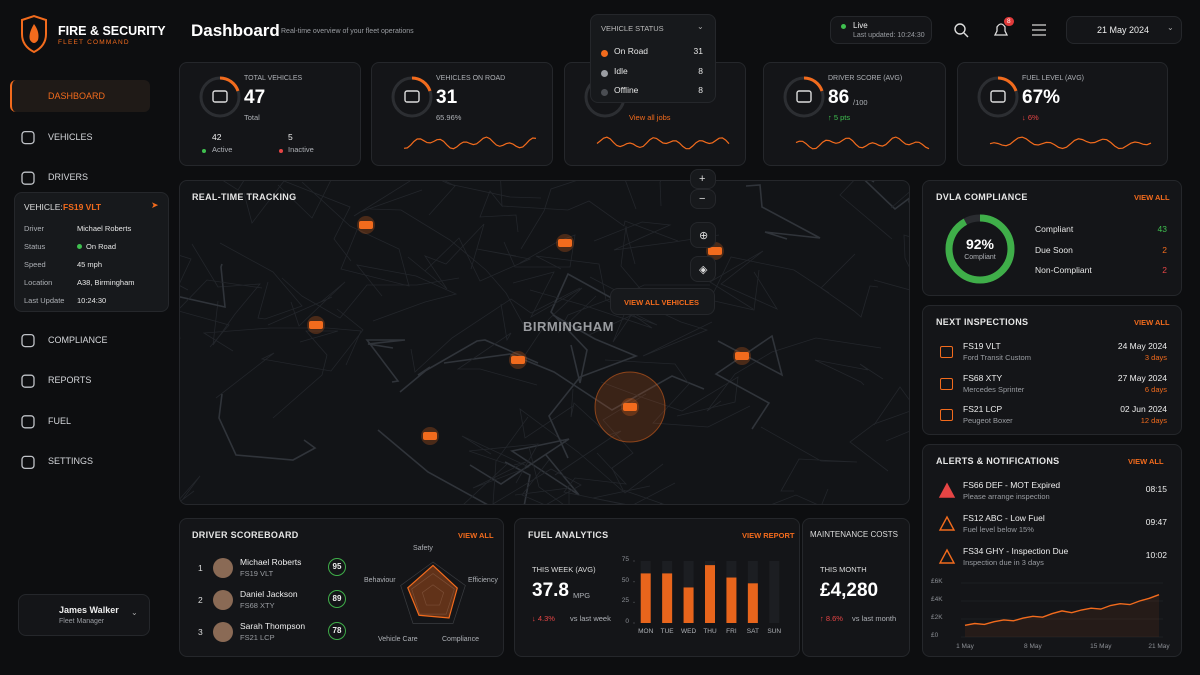 The image size is (1200, 675). Describe the element at coordinates (1012, 485) in the screenshot. I see `alert-title: FS66 DEF - MOT Expired` at that location.